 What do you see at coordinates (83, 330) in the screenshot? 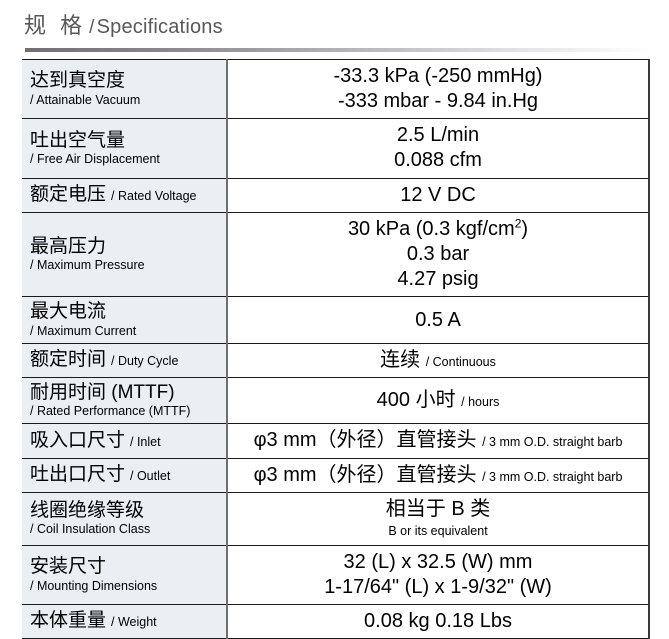
I see `spec-label-en: / Maximum Current` at bounding box center [83, 330].